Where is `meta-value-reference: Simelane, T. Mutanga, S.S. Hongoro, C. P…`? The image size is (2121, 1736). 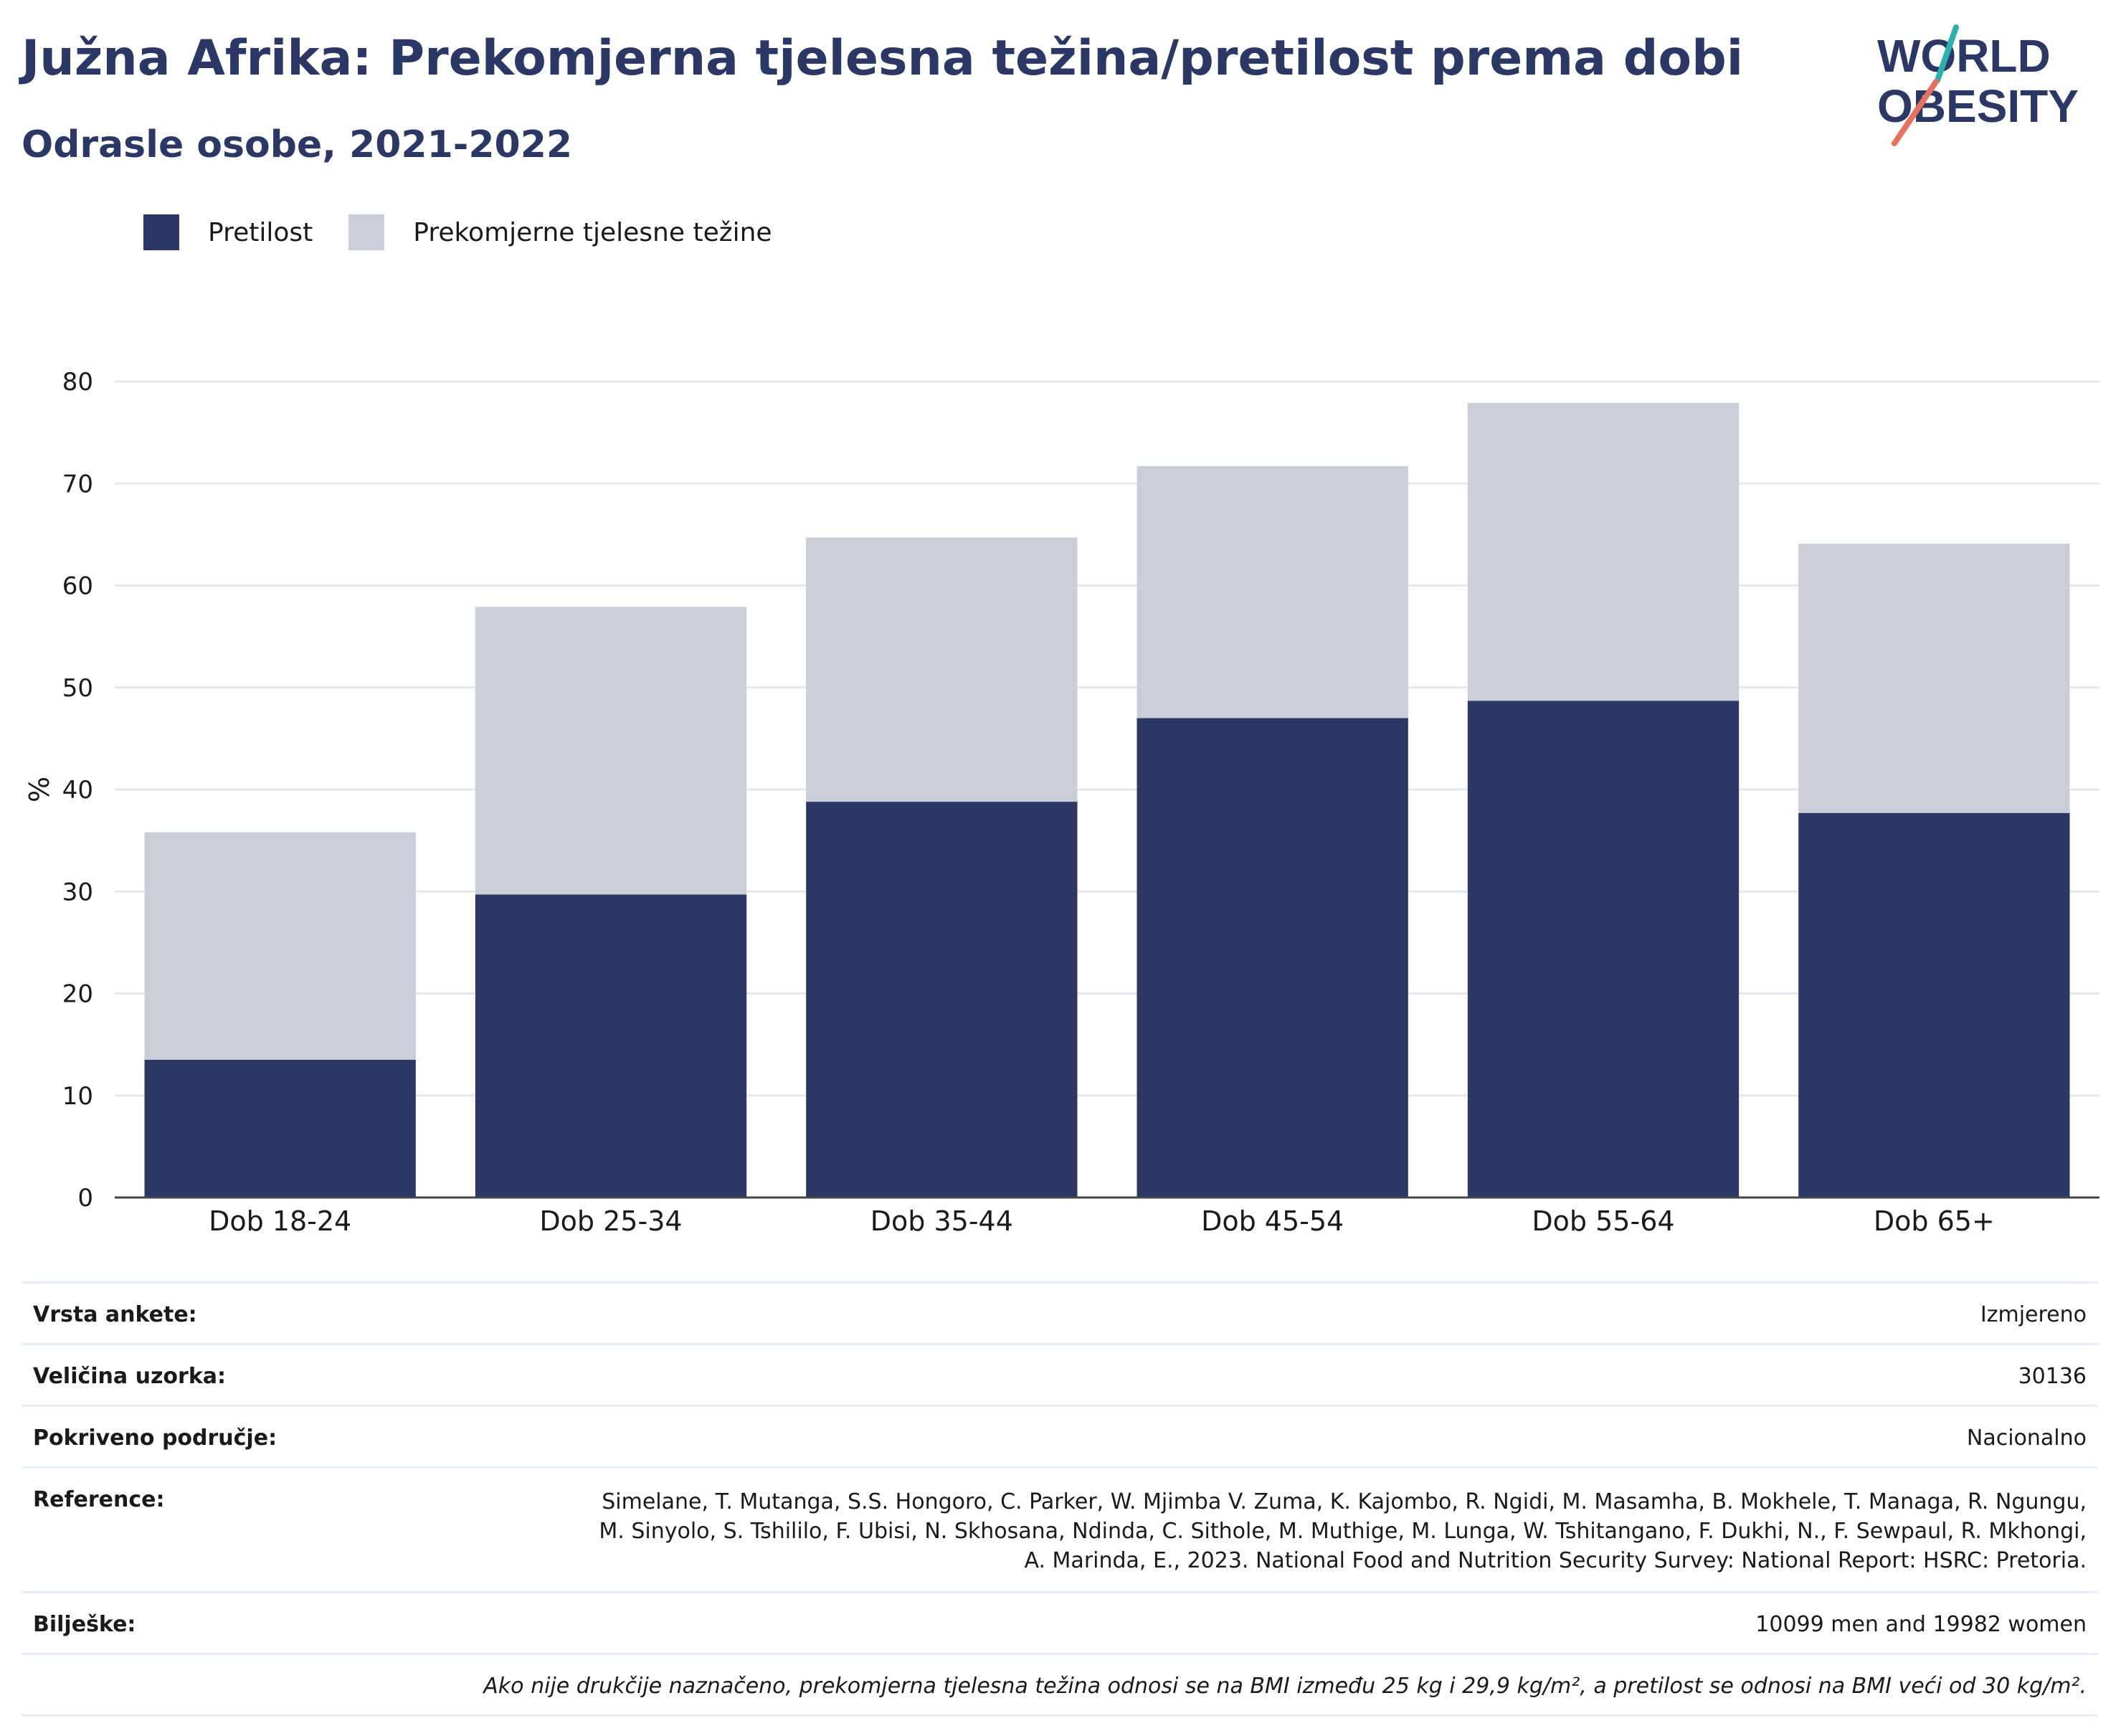 meta-value-reference: Simelane, T. Mutanga, S.S. Hongoro, C. P… is located at coordinates (1343, 1531).